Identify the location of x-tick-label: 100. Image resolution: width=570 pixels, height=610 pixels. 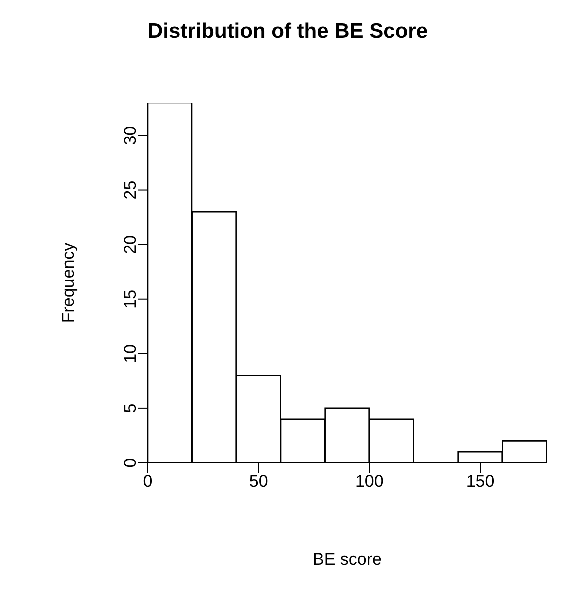
(369, 482).